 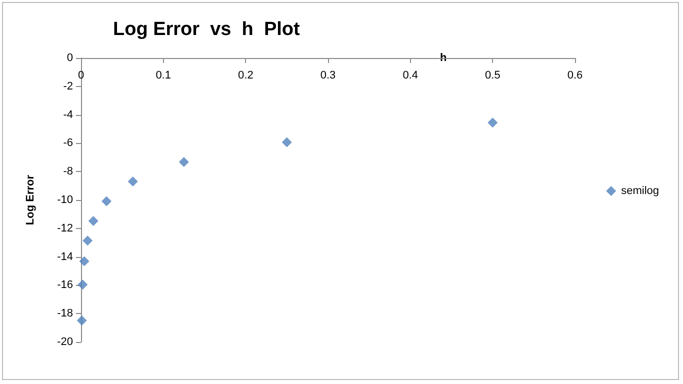 What do you see at coordinates (81, 76) in the screenshot?
I see `x-tick-label: 0` at bounding box center [81, 76].